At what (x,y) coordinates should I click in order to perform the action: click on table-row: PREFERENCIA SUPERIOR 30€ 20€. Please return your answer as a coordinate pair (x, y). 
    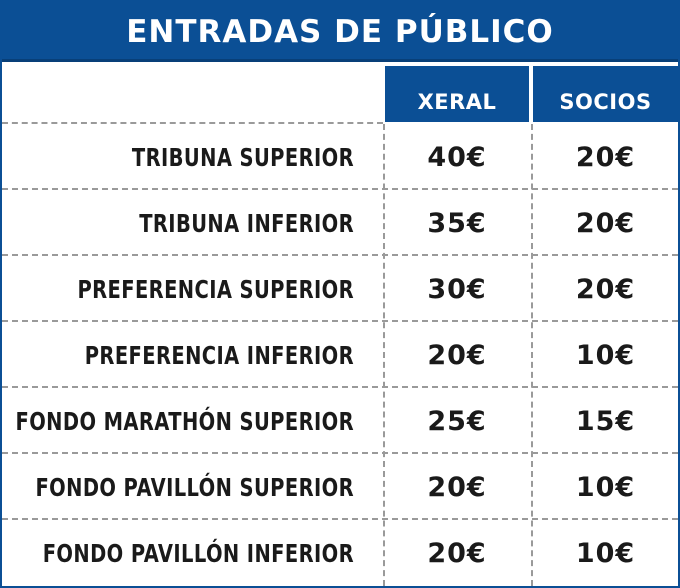
    Looking at the image, I should click on (340, 289).